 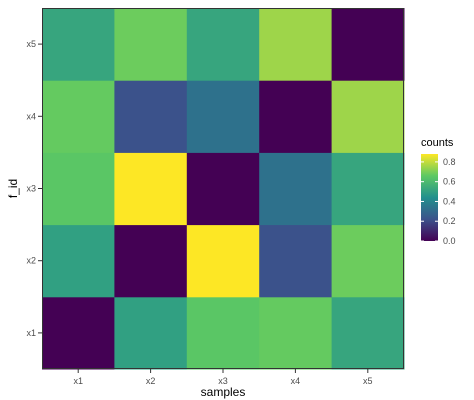 What do you see at coordinates (31, 333) in the screenshot?
I see `y-tick-label-x1: x1` at bounding box center [31, 333].